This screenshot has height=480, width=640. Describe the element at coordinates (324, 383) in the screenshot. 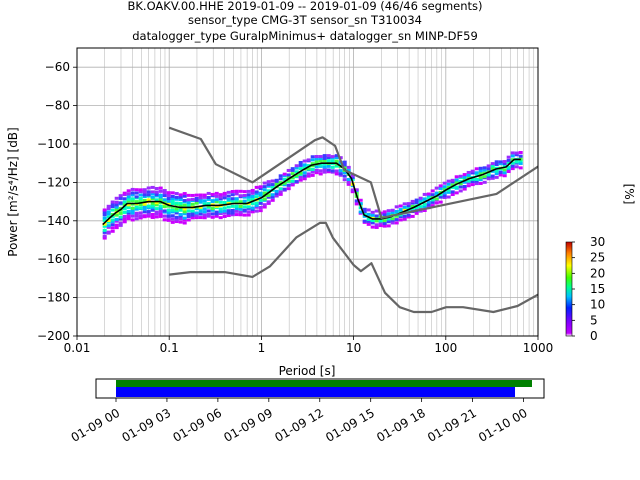

I see `timeline-bar-green` at that location.